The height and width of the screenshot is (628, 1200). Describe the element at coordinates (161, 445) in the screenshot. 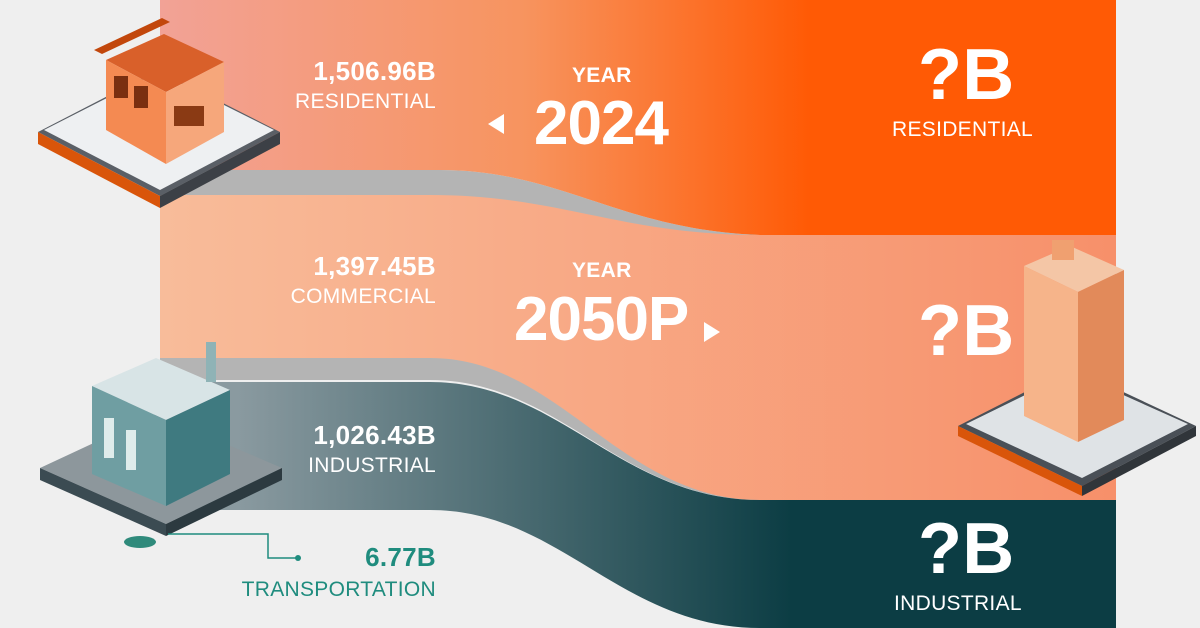

I see `factory-illustration` at that location.